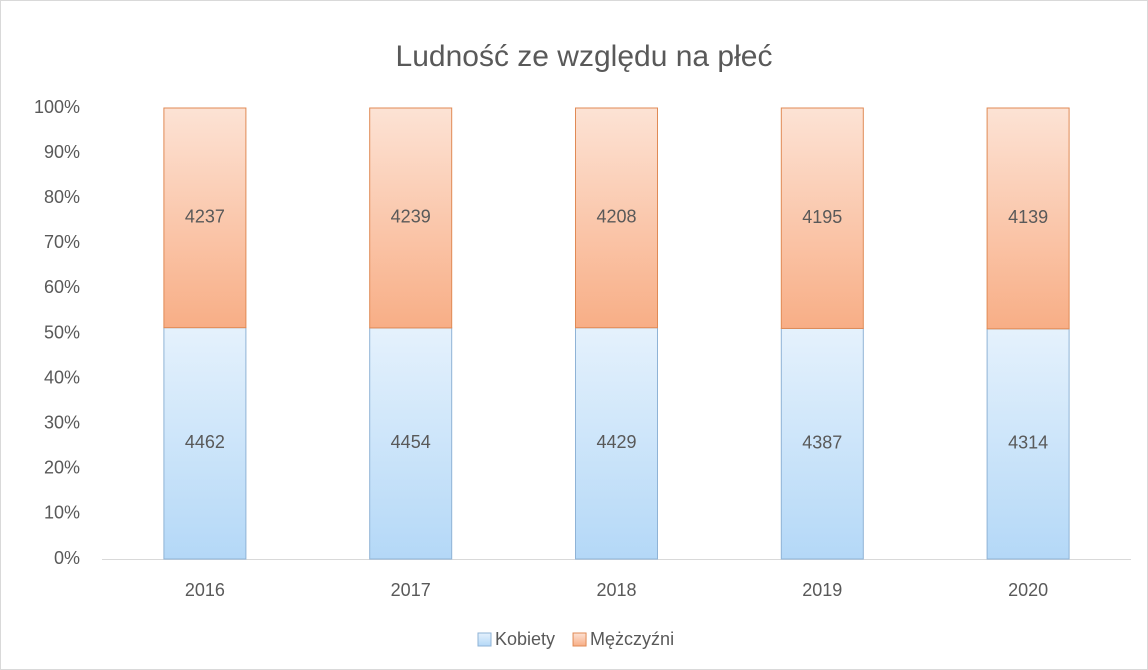  Describe the element at coordinates (525, 639) in the screenshot. I see `legend-label: Kobiety` at that location.